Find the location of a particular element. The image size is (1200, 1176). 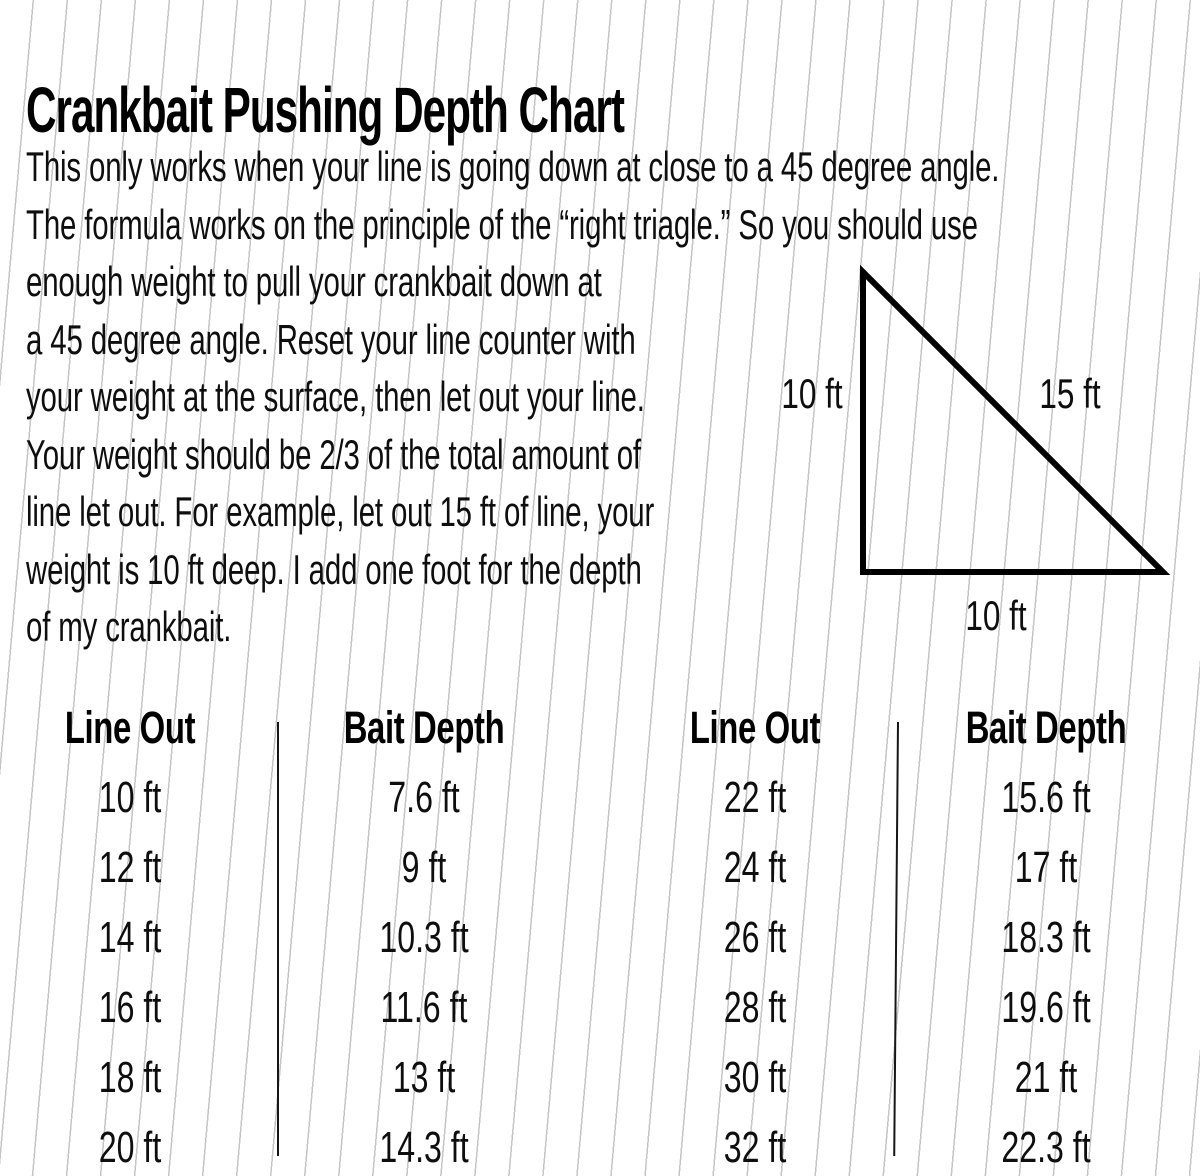

table-cell: 13 ft is located at coordinates (424, 1077).